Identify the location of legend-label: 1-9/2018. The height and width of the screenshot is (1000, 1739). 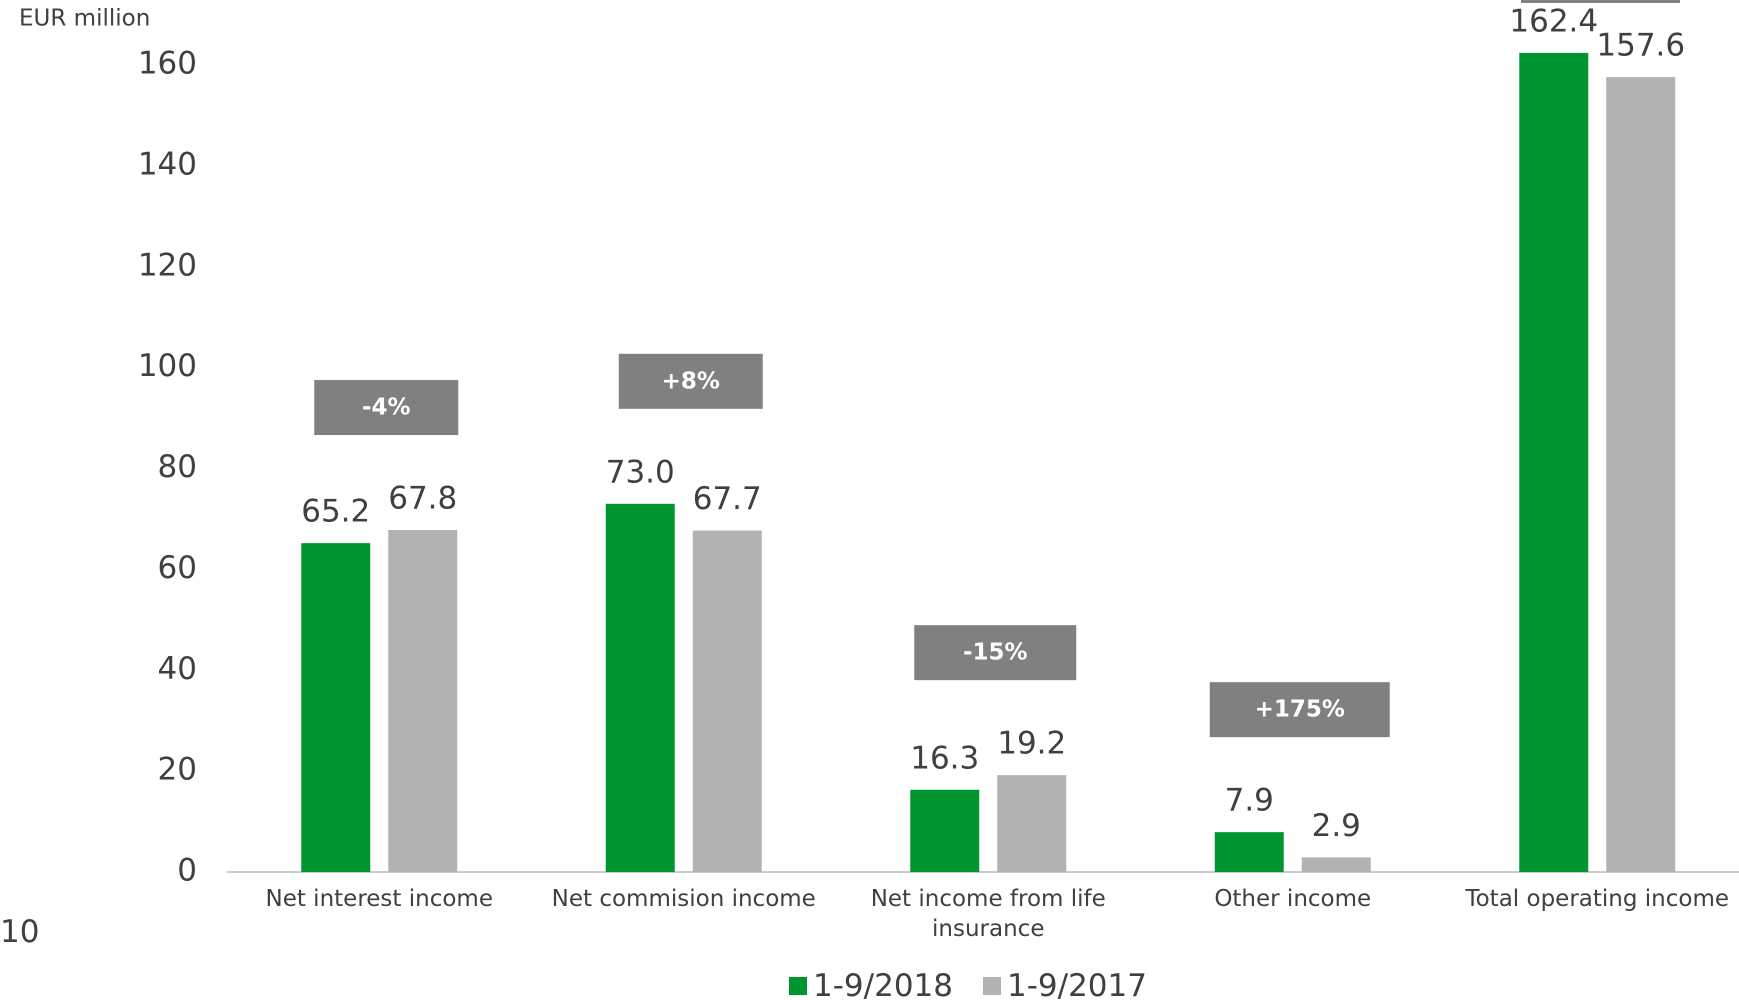
(883, 984).